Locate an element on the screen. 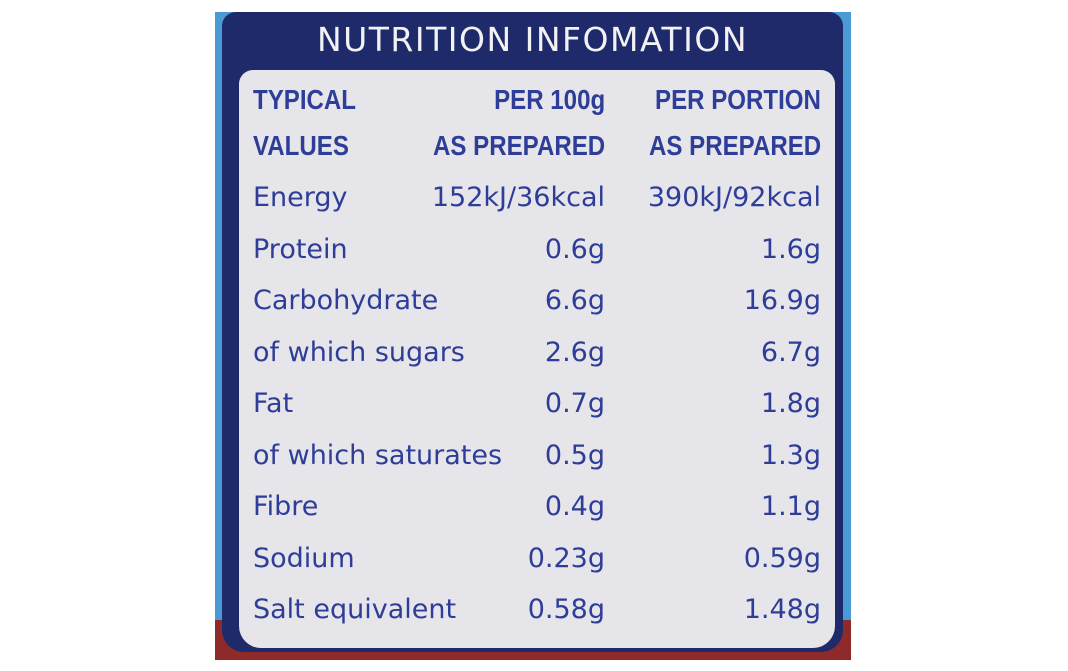  cell-per-portion: 1.1g is located at coordinates (790, 506).